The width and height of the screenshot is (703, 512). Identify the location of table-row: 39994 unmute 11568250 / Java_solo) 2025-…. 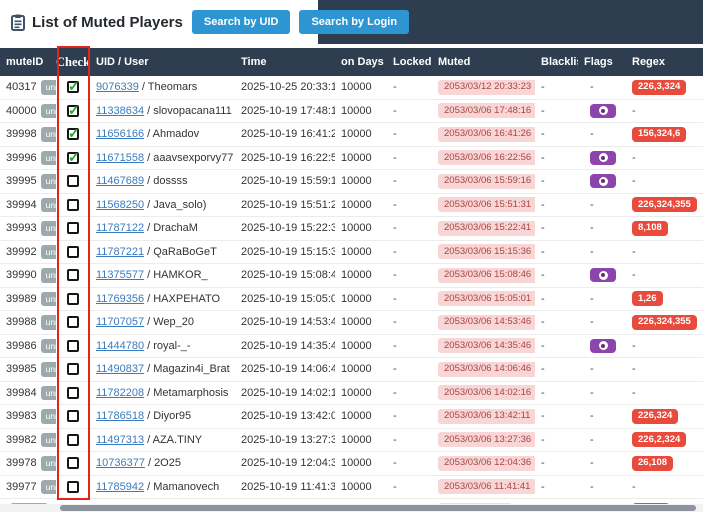
(351, 205).